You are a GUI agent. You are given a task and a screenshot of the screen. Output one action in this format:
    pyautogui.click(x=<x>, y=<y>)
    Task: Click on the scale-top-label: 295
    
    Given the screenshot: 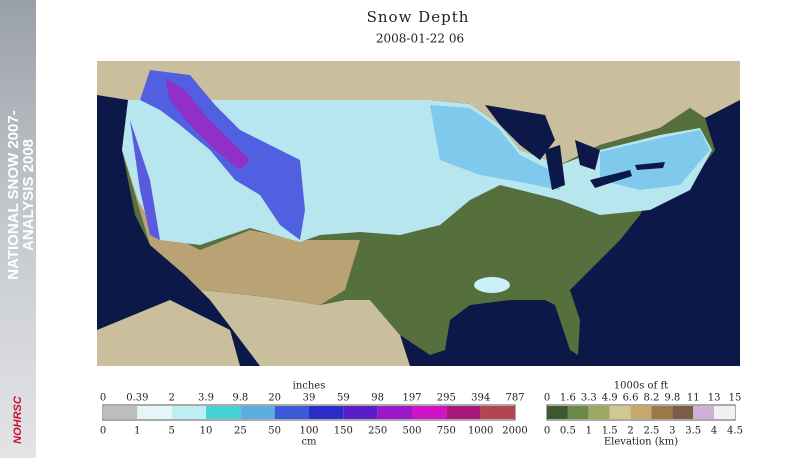 What is the action you would take?
    pyautogui.click(x=446, y=398)
    